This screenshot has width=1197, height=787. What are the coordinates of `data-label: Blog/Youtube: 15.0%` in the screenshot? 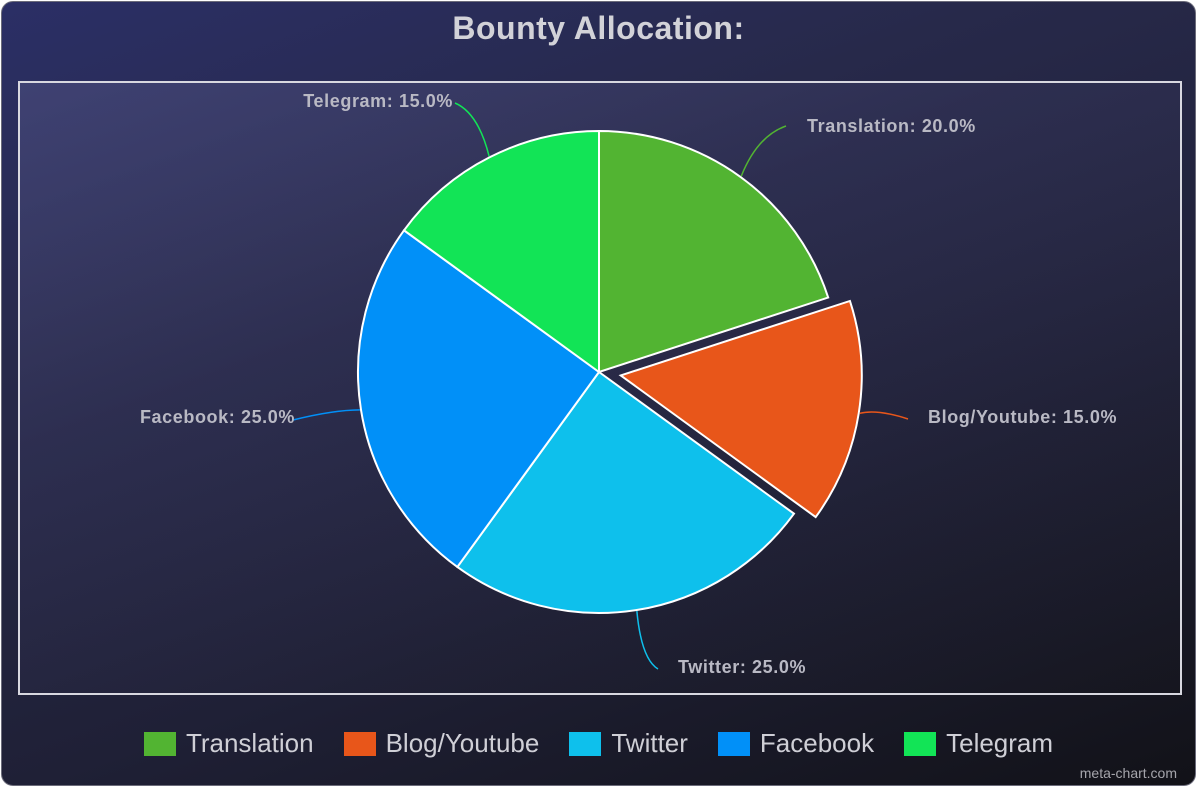 It's located at (1022, 417).